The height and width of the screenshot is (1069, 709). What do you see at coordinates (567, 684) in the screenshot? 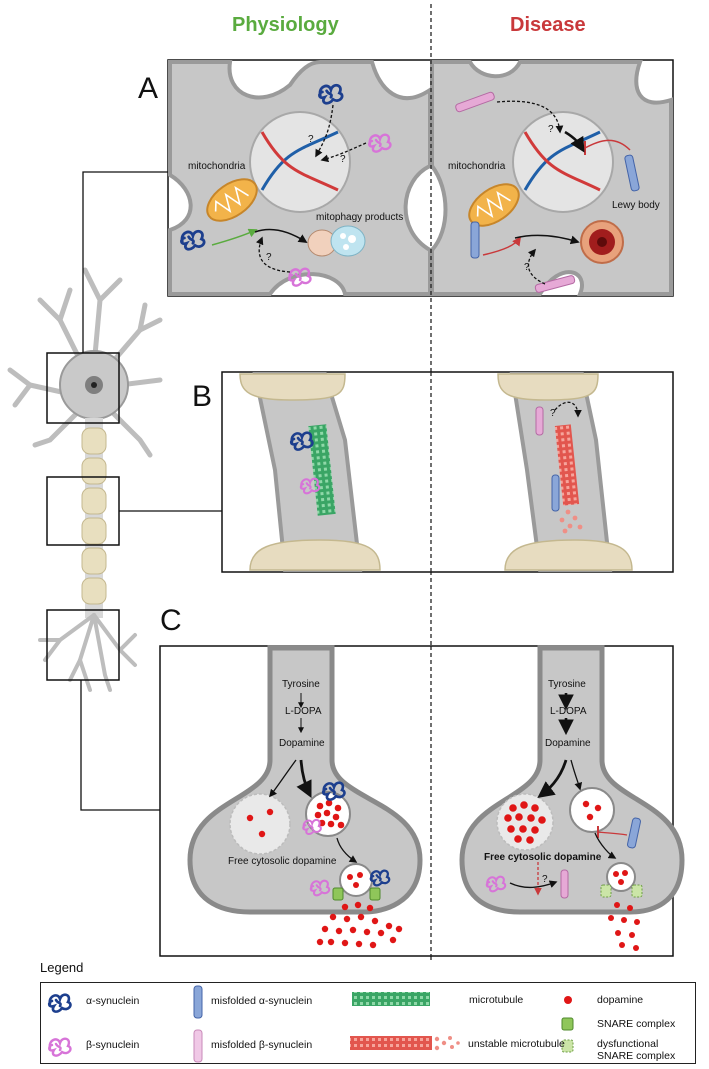
I see `label-tyrosine-dis: Tyrosine` at bounding box center [567, 684].